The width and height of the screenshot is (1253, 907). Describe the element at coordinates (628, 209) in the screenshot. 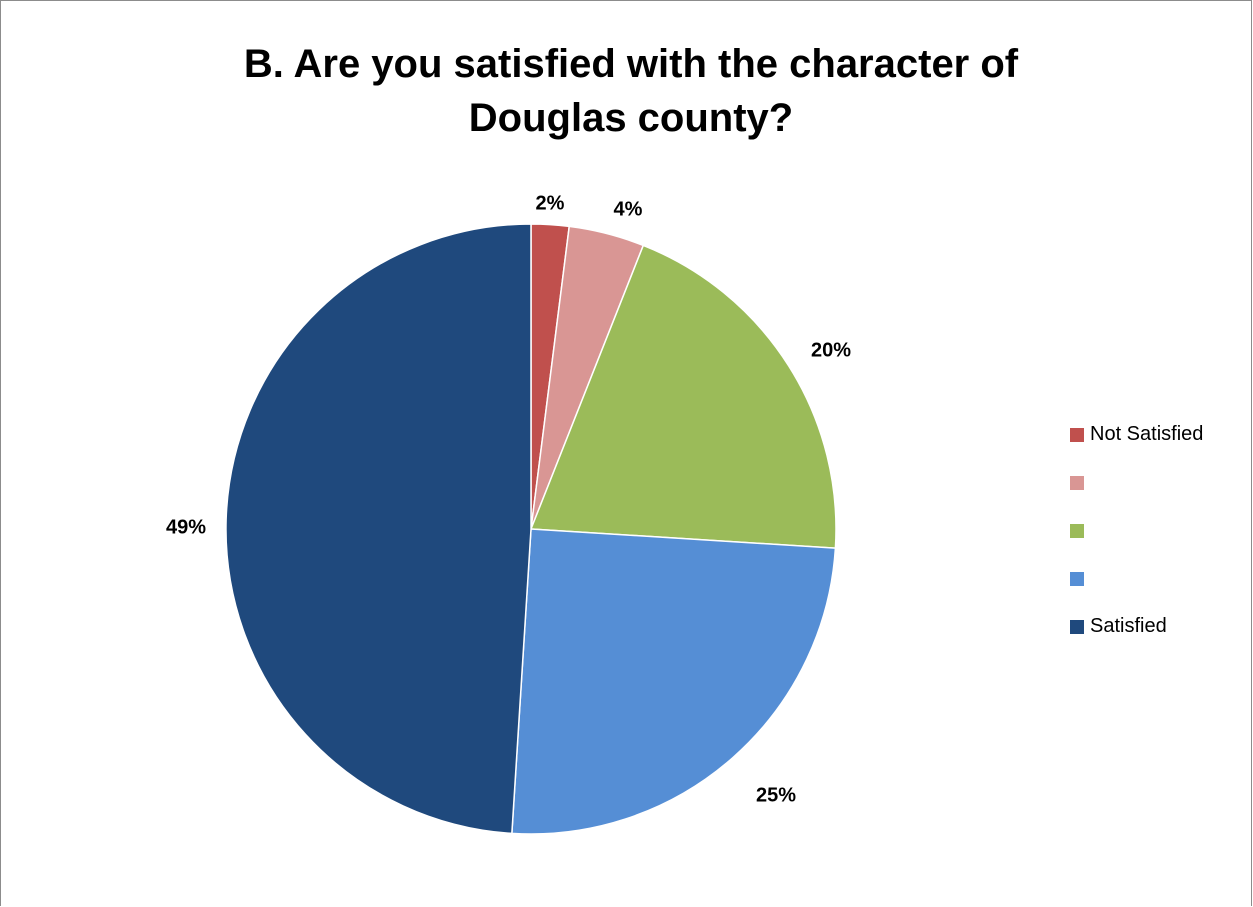

I see `data-label-2: 4%` at that location.